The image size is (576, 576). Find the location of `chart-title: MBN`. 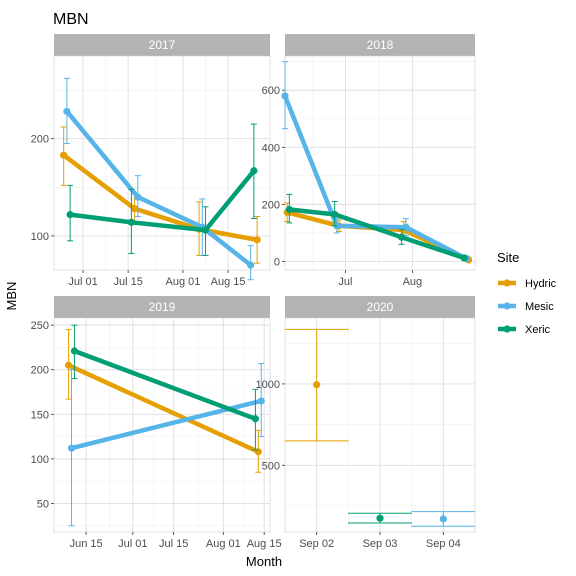

chart-title: MBN is located at coordinates (71, 19).